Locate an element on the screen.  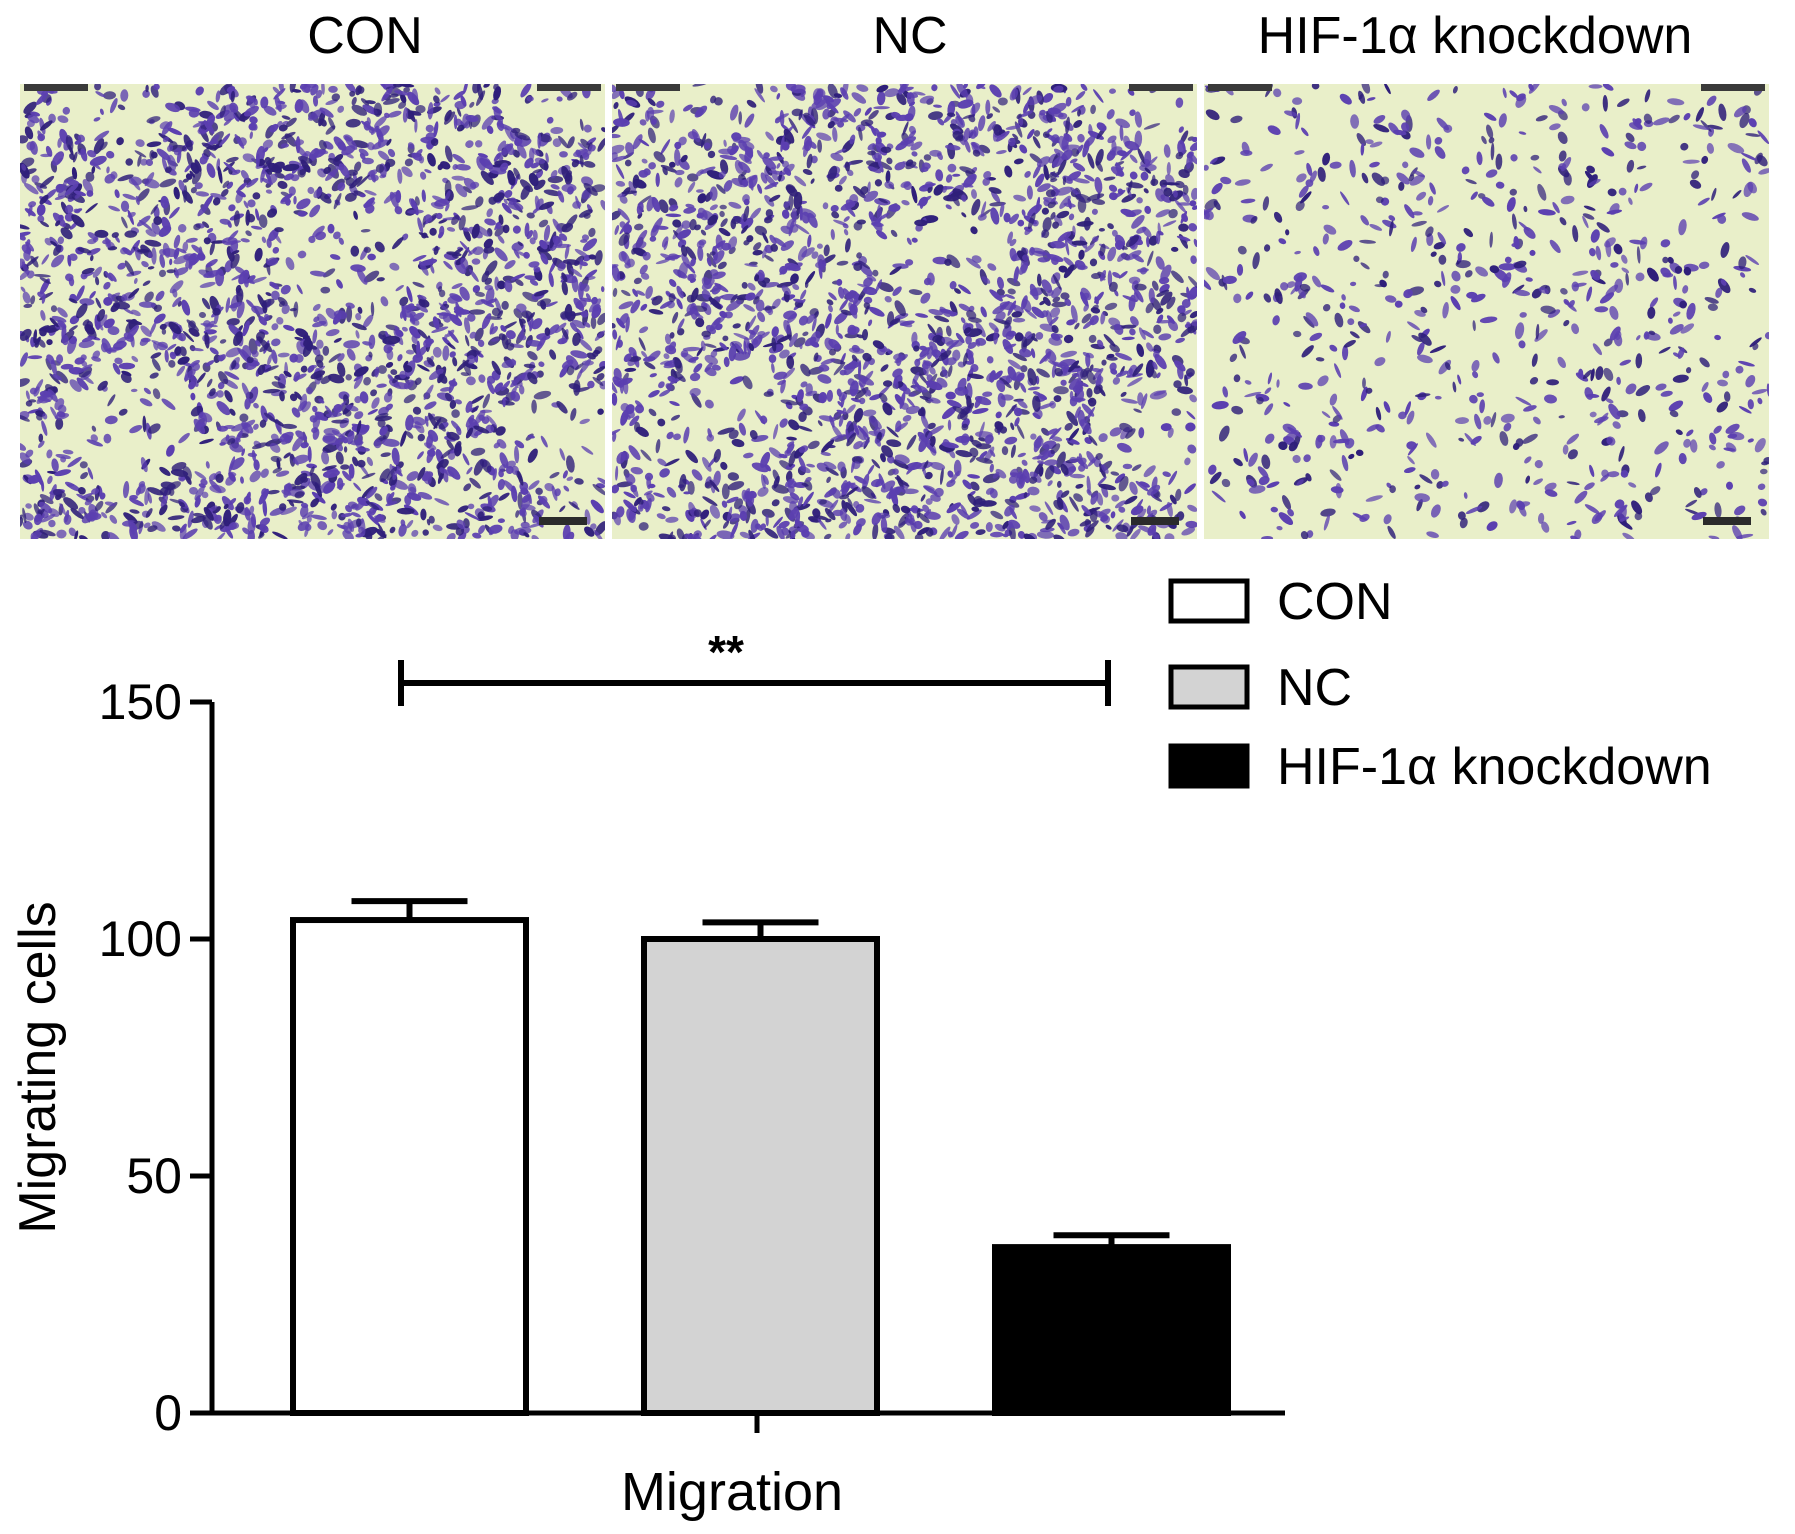
x-axis-label: Migration is located at coordinates (732, 1492).